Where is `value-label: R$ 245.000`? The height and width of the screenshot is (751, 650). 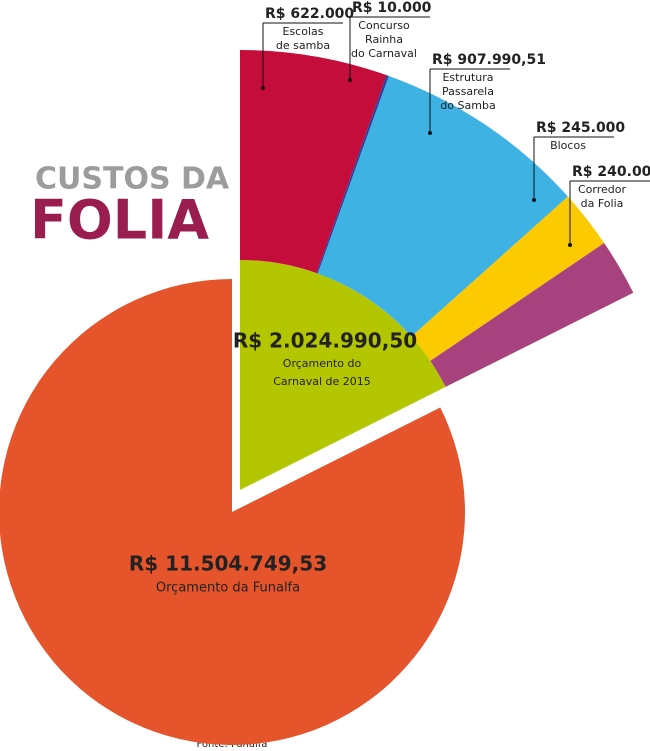 value-label: R$ 245.000 is located at coordinates (580, 128).